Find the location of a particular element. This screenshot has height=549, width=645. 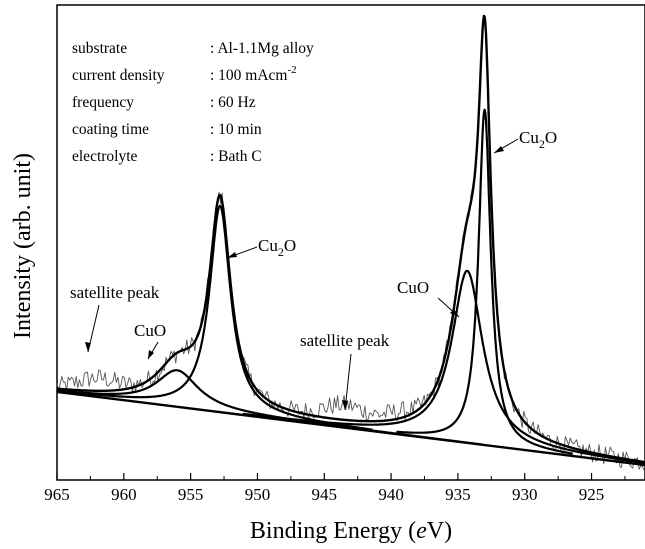

annotation-cuo-1: CuO is located at coordinates (150, 330).